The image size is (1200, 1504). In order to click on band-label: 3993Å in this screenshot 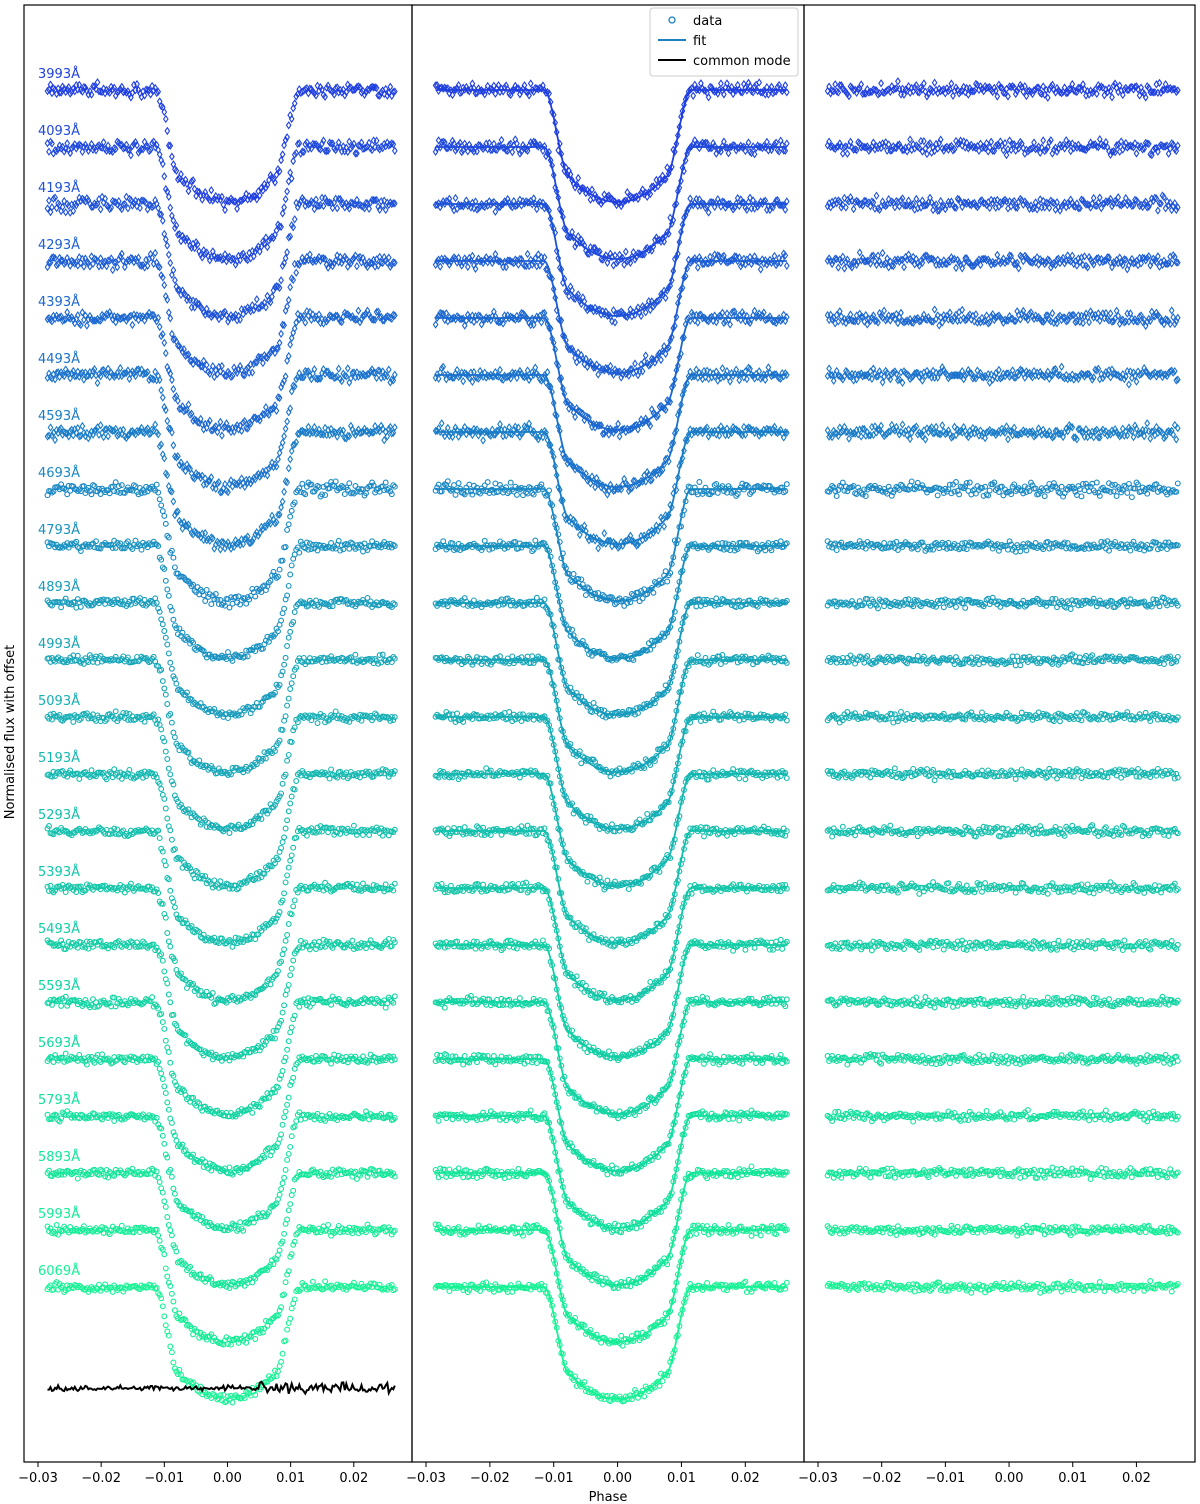, I will do `click(59, 74)`.